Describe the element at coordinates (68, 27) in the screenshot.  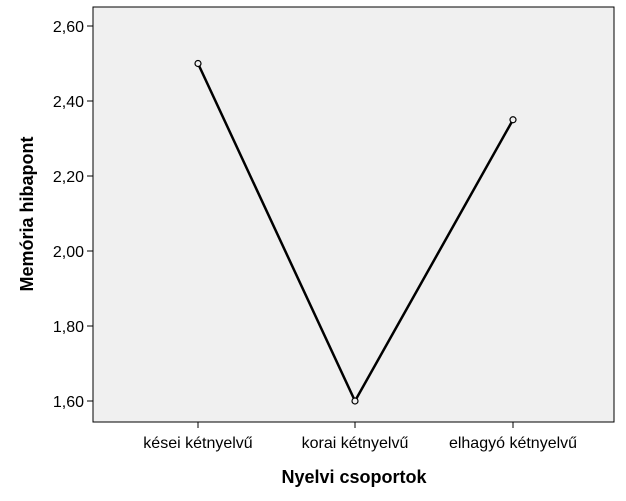
I see `y-tick-label: 2,60` at that location.